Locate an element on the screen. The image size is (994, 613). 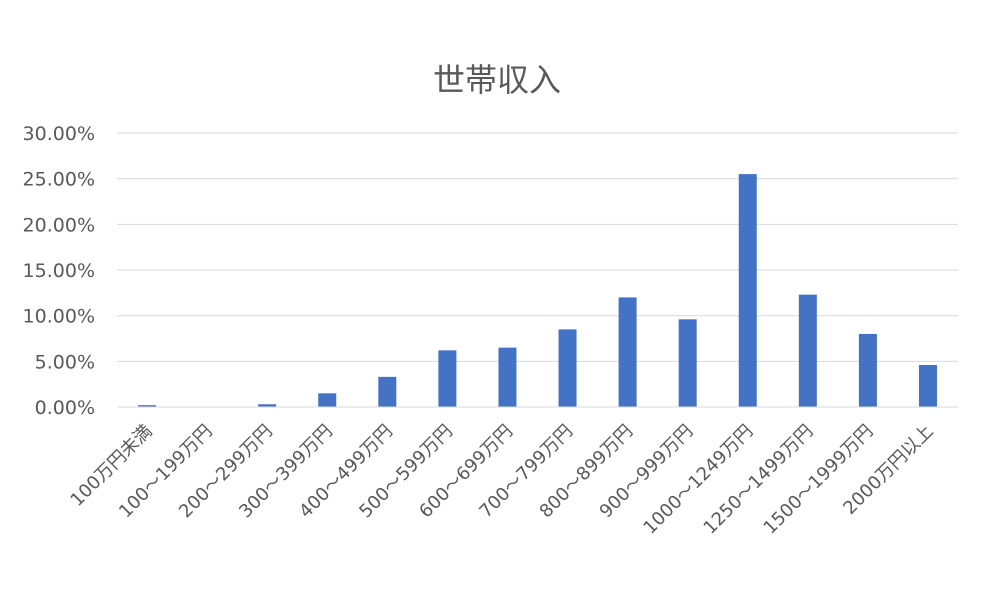
y-tick-label: 5.00% is located at coordinates (65, 362).